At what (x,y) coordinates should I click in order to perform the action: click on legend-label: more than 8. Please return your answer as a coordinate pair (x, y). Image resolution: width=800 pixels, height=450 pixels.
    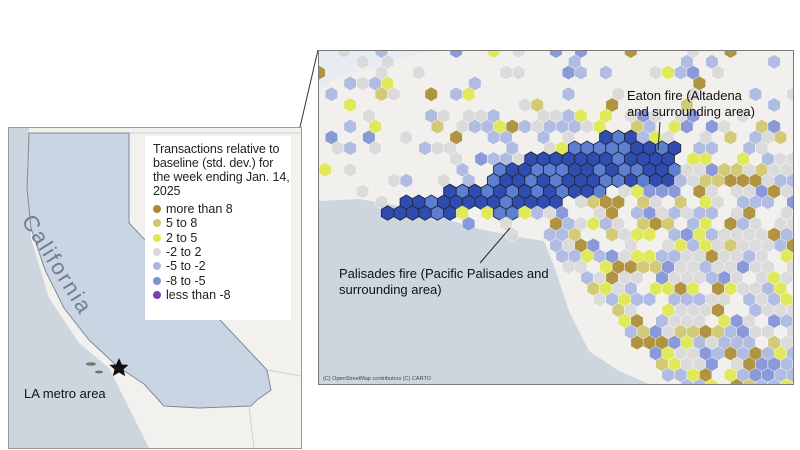
    Looking at the image, I should click on (199, 209).